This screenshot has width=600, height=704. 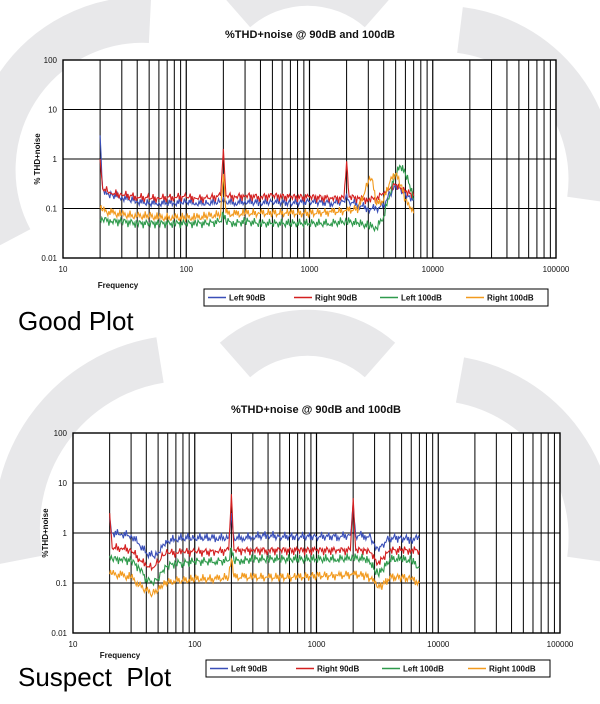 I want to click on series-line-right-90db, so click(x=264, y=533).